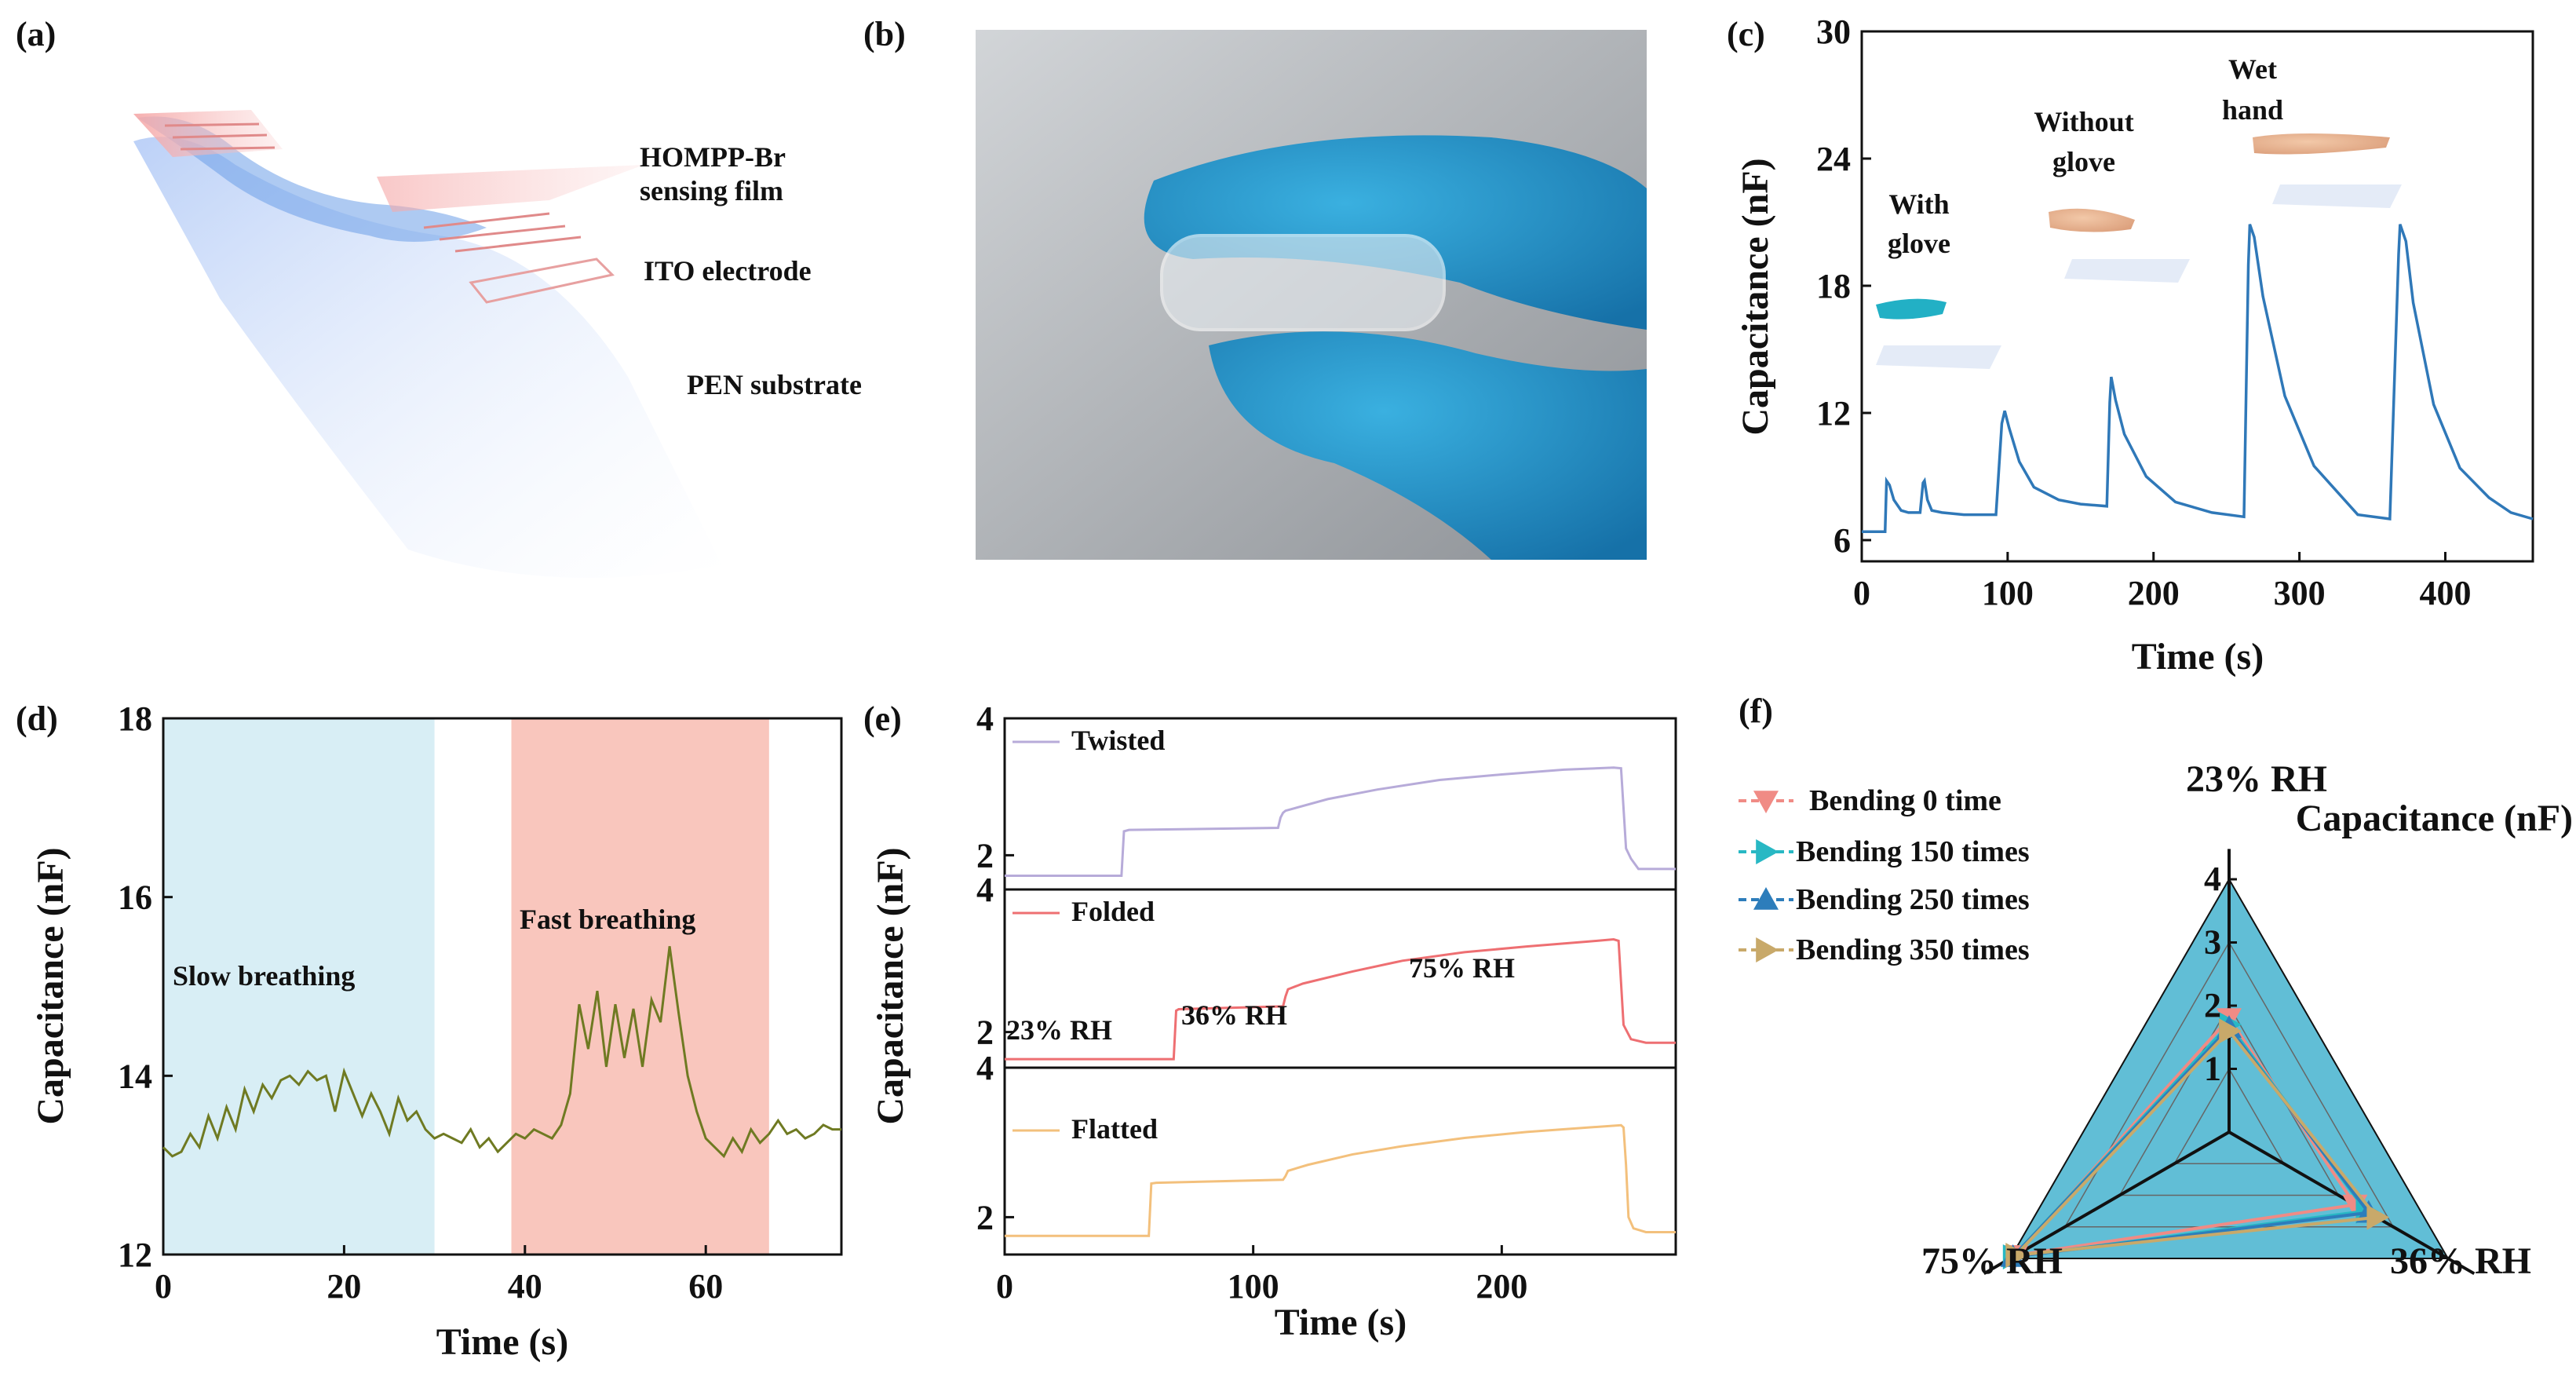 This screenshot has height=1377, width=2576. I want to click on glove-bottom-finger, so click(1428, 445).